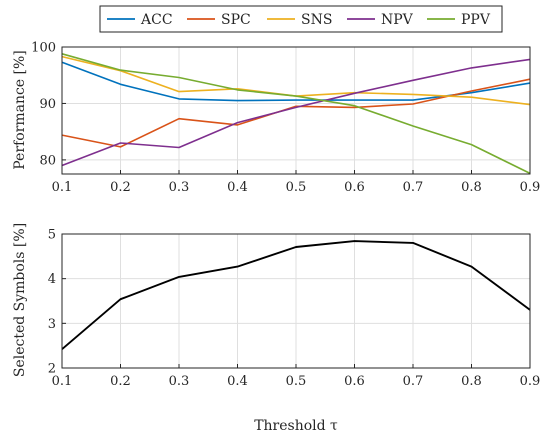  I want to click on selected-symbols-x-tick-label: 0.8, so click(471, 381).